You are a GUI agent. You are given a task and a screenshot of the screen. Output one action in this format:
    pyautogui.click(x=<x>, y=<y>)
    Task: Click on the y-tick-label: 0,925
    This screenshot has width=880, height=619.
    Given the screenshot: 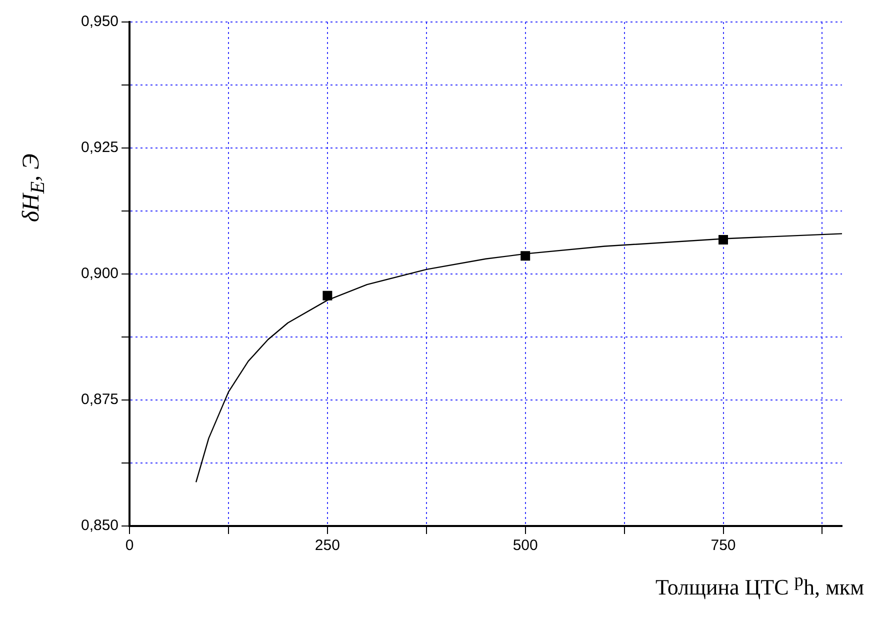 What is the action you would take?
    pyautogui.click(x=99, y=147)
    